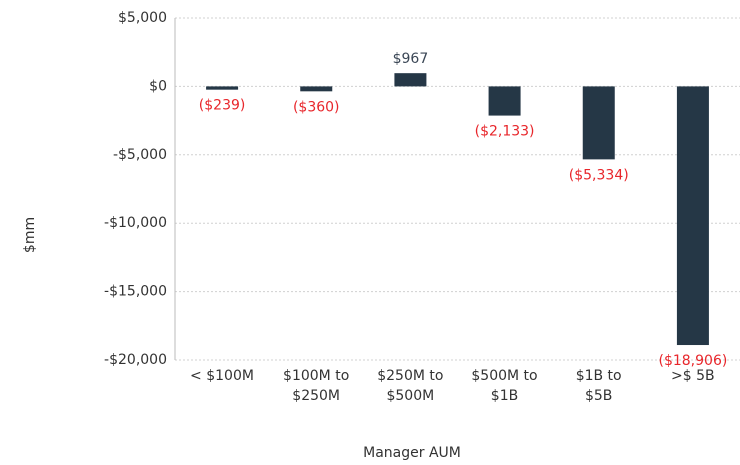 This screenshot has height=465, width=740. What do you see at coordinates (135, 292) in the screenshot?
I see `y-tick-label: -$15,000` at bounding box center [135, 292].